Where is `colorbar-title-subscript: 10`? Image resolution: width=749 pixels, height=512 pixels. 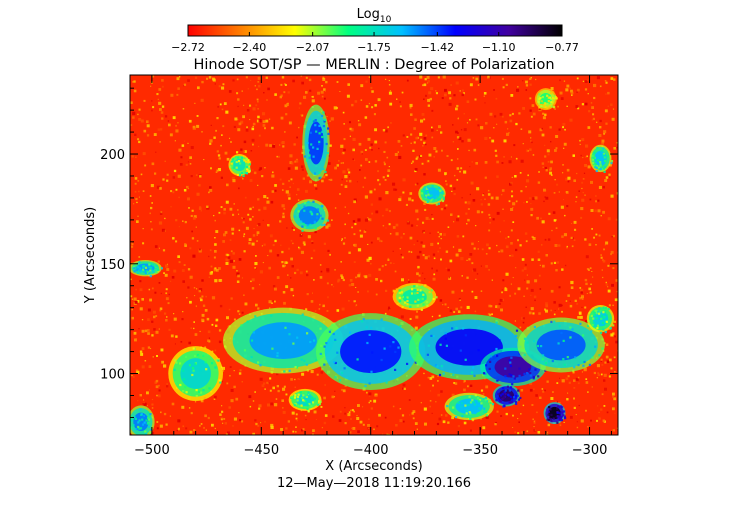
colorbar-title-subscript: 10 is located at coordinates (386, 20).